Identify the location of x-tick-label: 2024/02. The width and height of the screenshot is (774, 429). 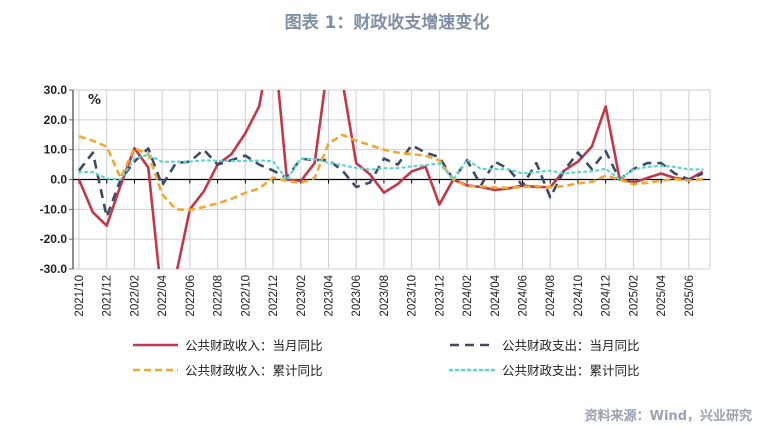
(468, 296).